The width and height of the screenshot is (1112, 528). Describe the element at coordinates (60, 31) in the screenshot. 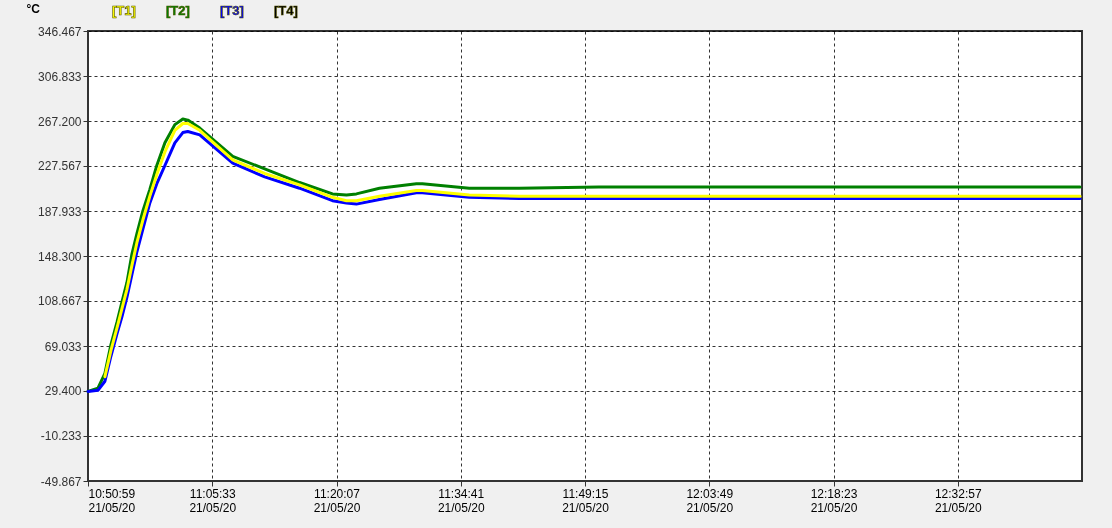

I see `y-tick-label: 346.467` at that location.